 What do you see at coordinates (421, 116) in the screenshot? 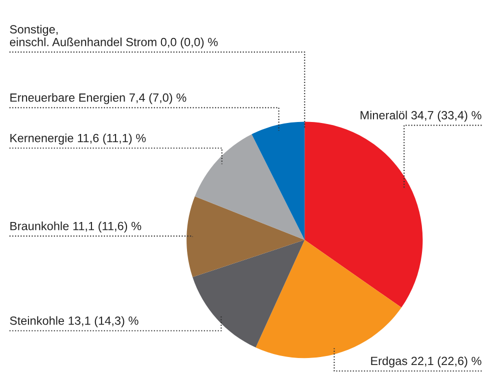
I see `slice-label: Mineralöl 34,7 (33,4) %` at bounding box center [421, 116].